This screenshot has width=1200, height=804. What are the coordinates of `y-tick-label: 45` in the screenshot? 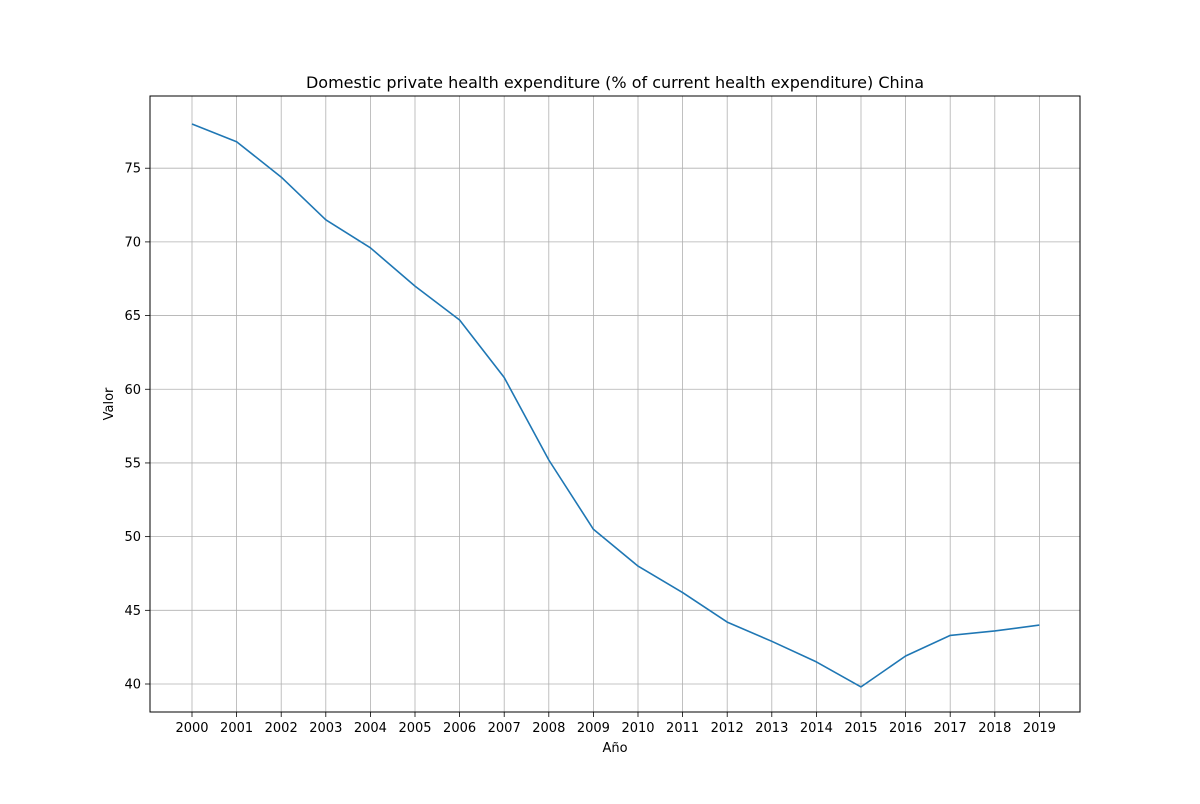 It's located at (132, 611).